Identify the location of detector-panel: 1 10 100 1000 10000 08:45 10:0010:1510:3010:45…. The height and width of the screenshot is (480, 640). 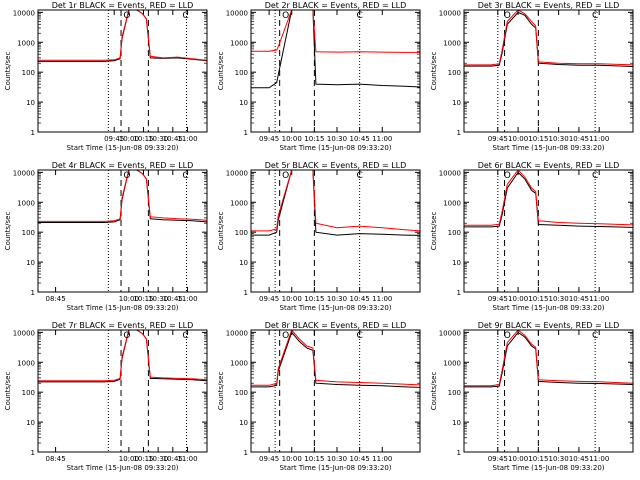
(106, 236).